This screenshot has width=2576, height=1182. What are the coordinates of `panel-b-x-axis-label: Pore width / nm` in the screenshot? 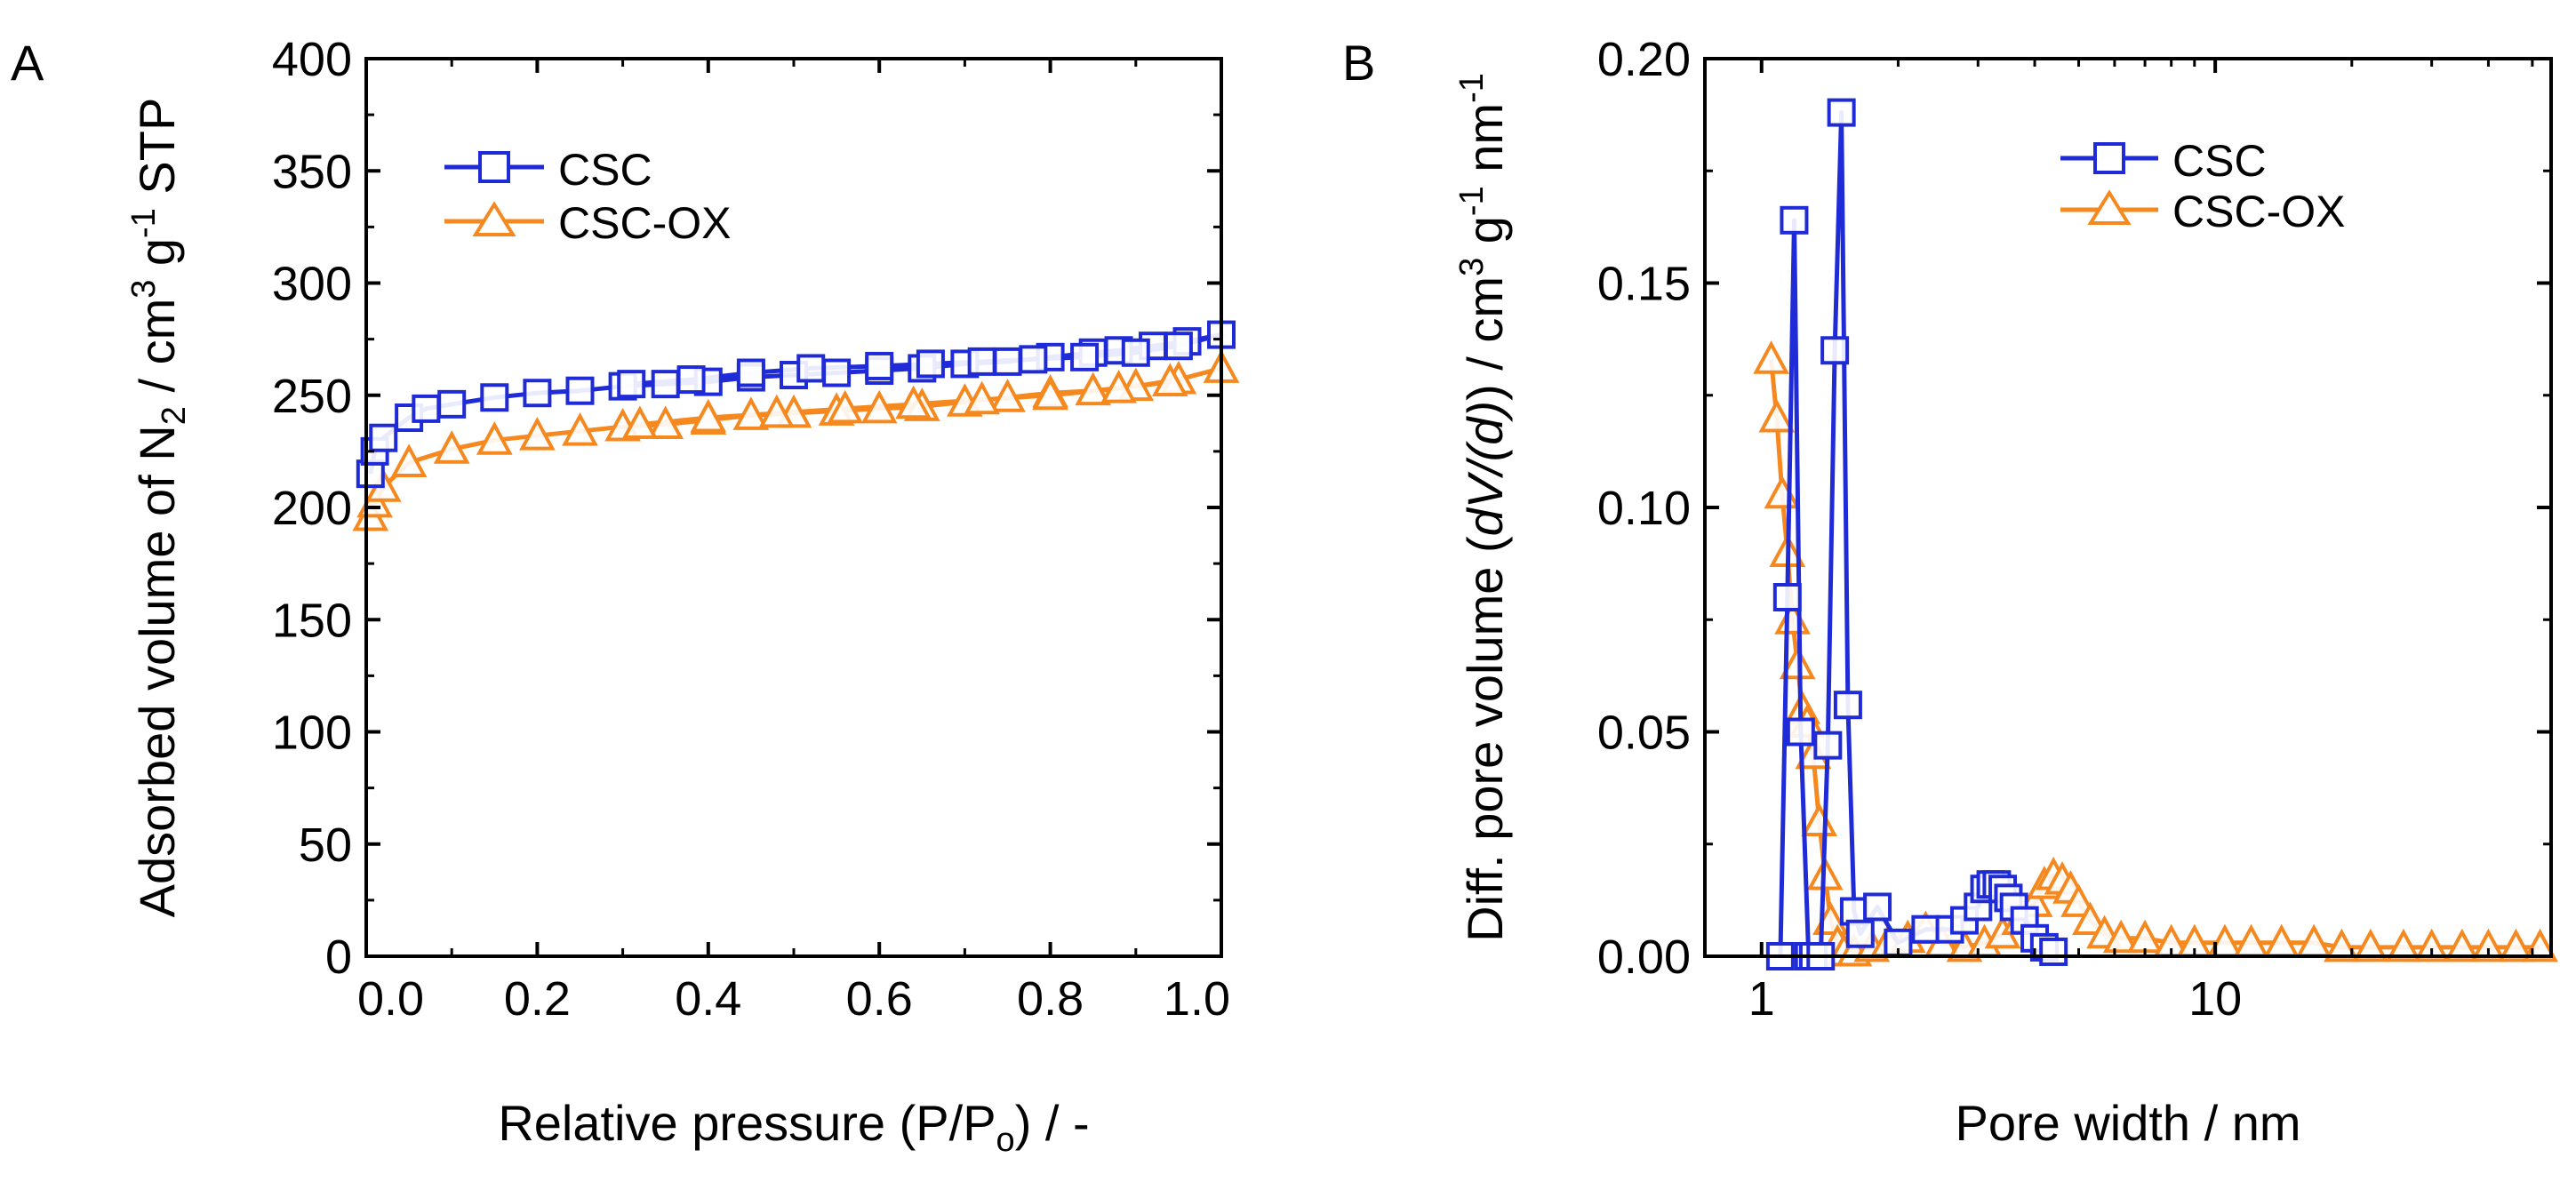 It's located at (2127, 1123).